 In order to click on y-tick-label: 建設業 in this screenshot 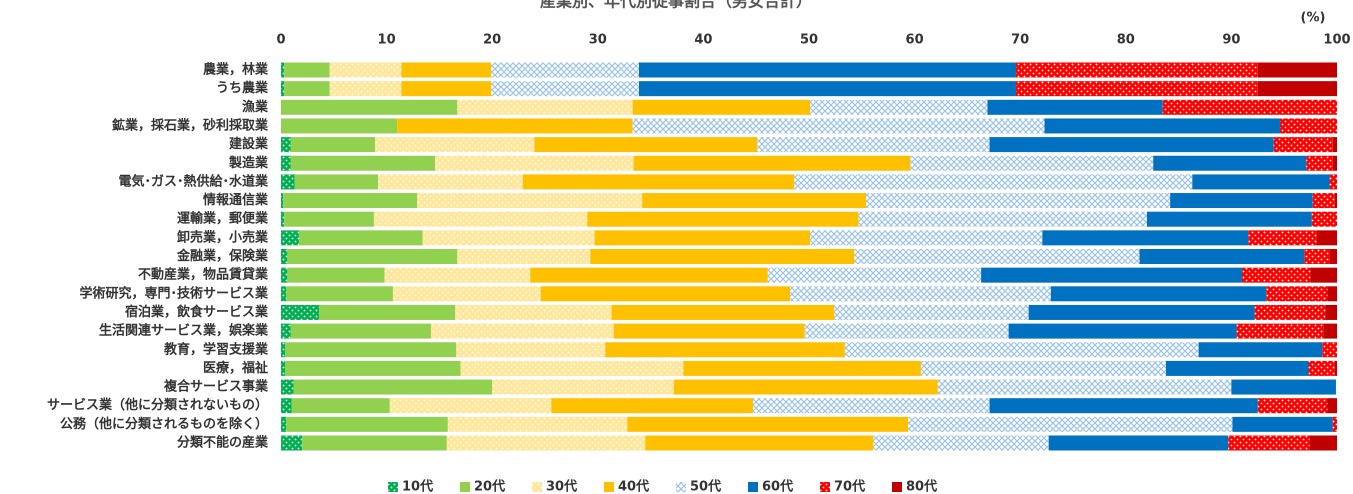, I will do `click(249, 144)`.